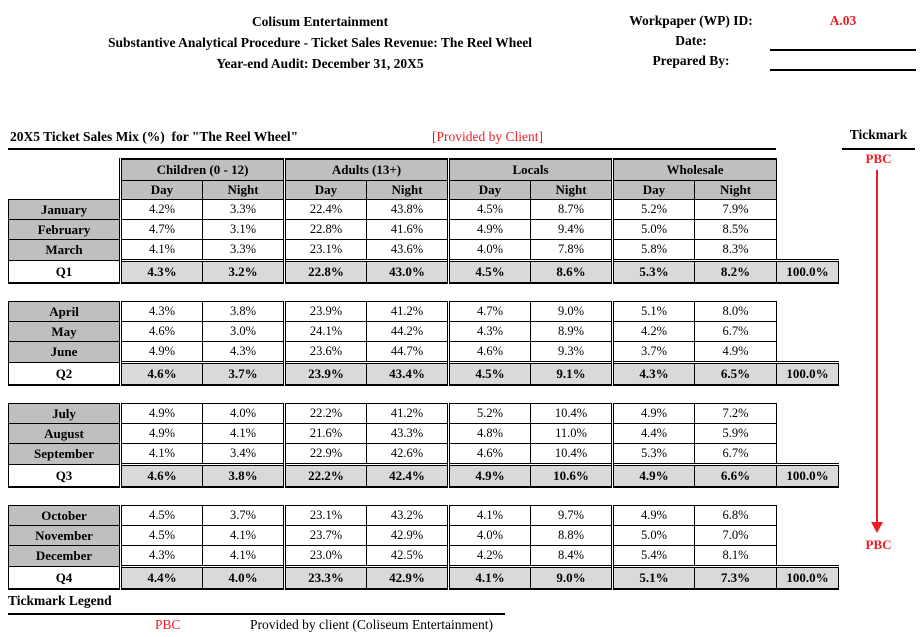 The height and width of the screenshot is (637, 920). Describe the element at coordinates (243, 352) in the screenshot. I see `mix-cell: 4.3%` at that location.